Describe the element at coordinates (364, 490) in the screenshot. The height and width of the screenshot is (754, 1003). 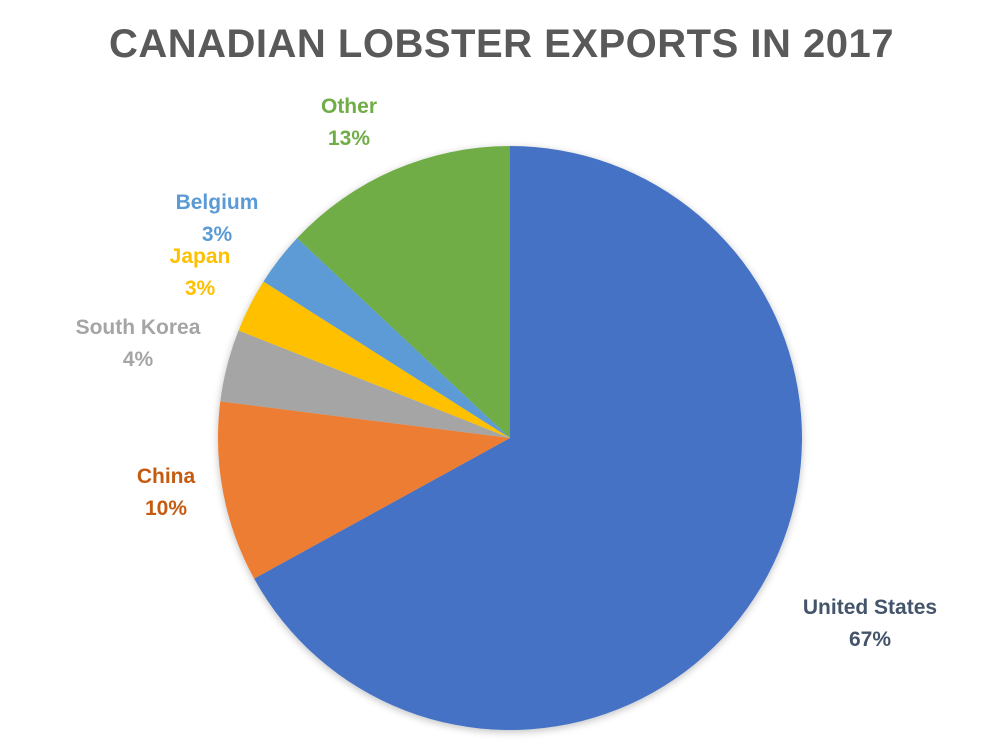
I see `pie-slice-china` at that location.